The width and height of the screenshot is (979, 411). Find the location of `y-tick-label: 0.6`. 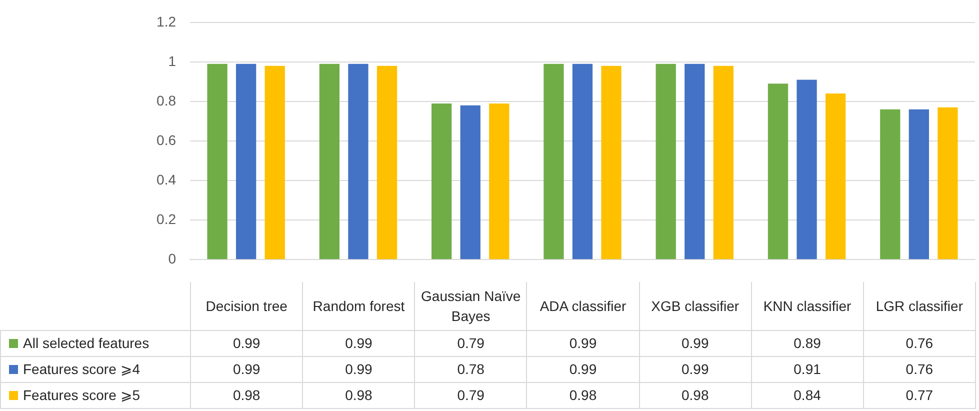

y-tick-label: 0.6 is located at coordinates (166, 140).